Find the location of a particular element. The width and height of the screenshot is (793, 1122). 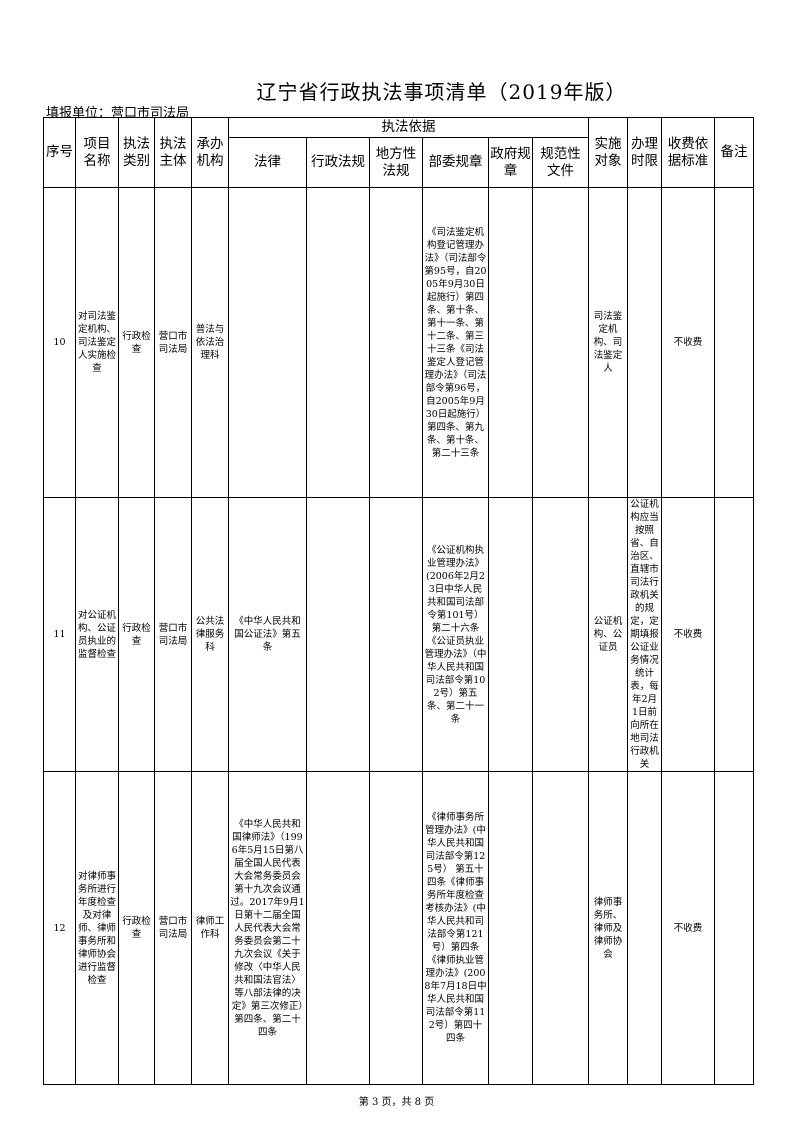

header-law: 法律 is located at coordinates (267, 162).